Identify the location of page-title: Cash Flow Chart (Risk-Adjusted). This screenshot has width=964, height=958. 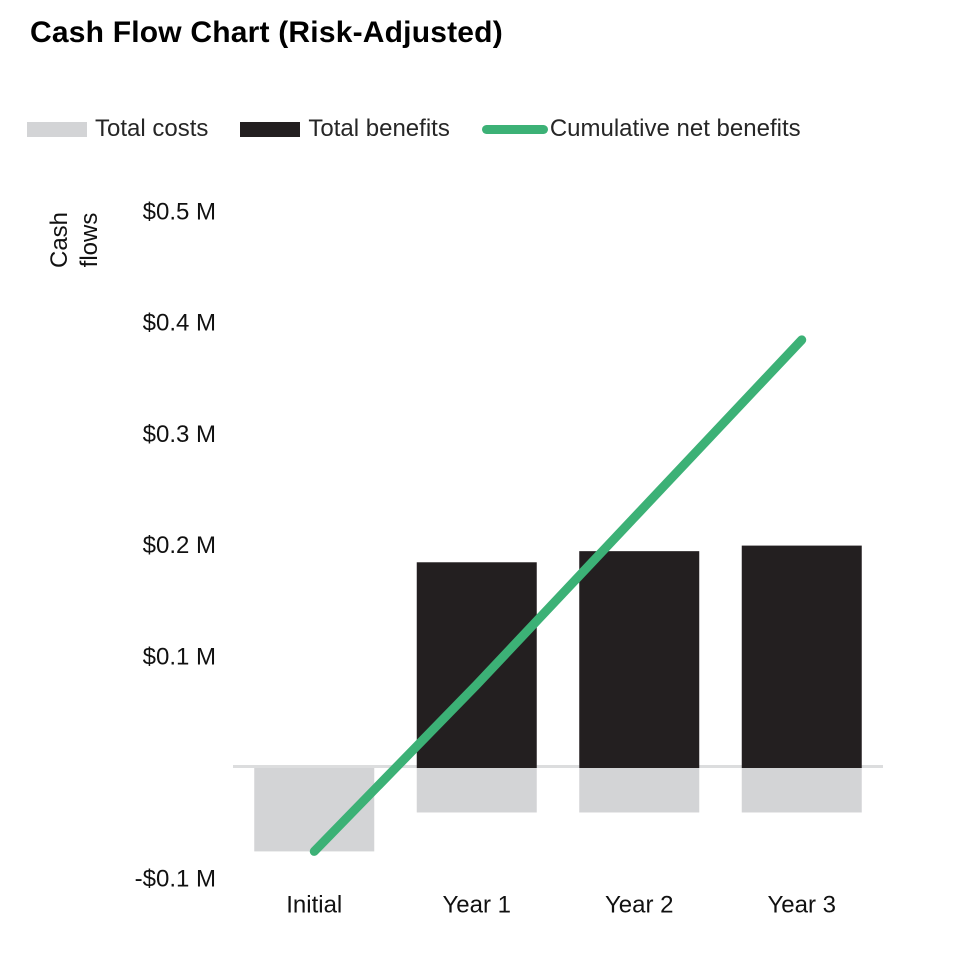
(266, 32).